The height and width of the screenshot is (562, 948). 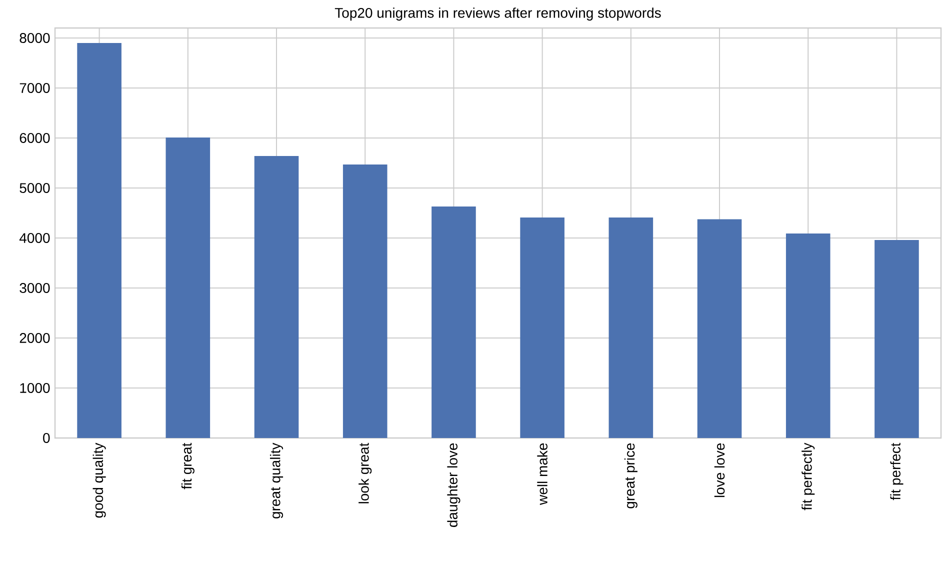 What do you see at coordinates (35, 138) in the screenshot?
I see `y-tick-label: 6000` at bounding box center [35, 138].